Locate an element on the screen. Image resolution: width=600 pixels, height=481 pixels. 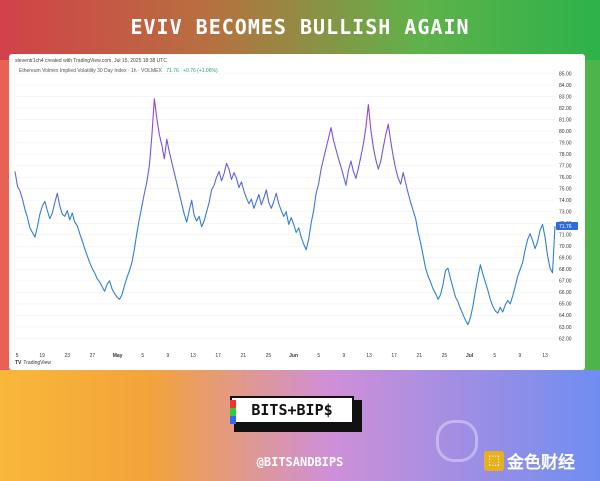
y-tick-label: 74.00 is located at coordinates (565, 201).